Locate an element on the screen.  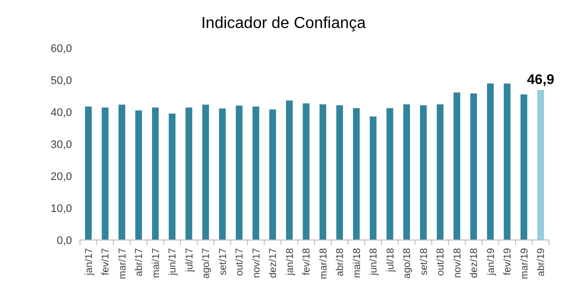
x-tick-label: dez/17 is located at coordinates (274, 263).